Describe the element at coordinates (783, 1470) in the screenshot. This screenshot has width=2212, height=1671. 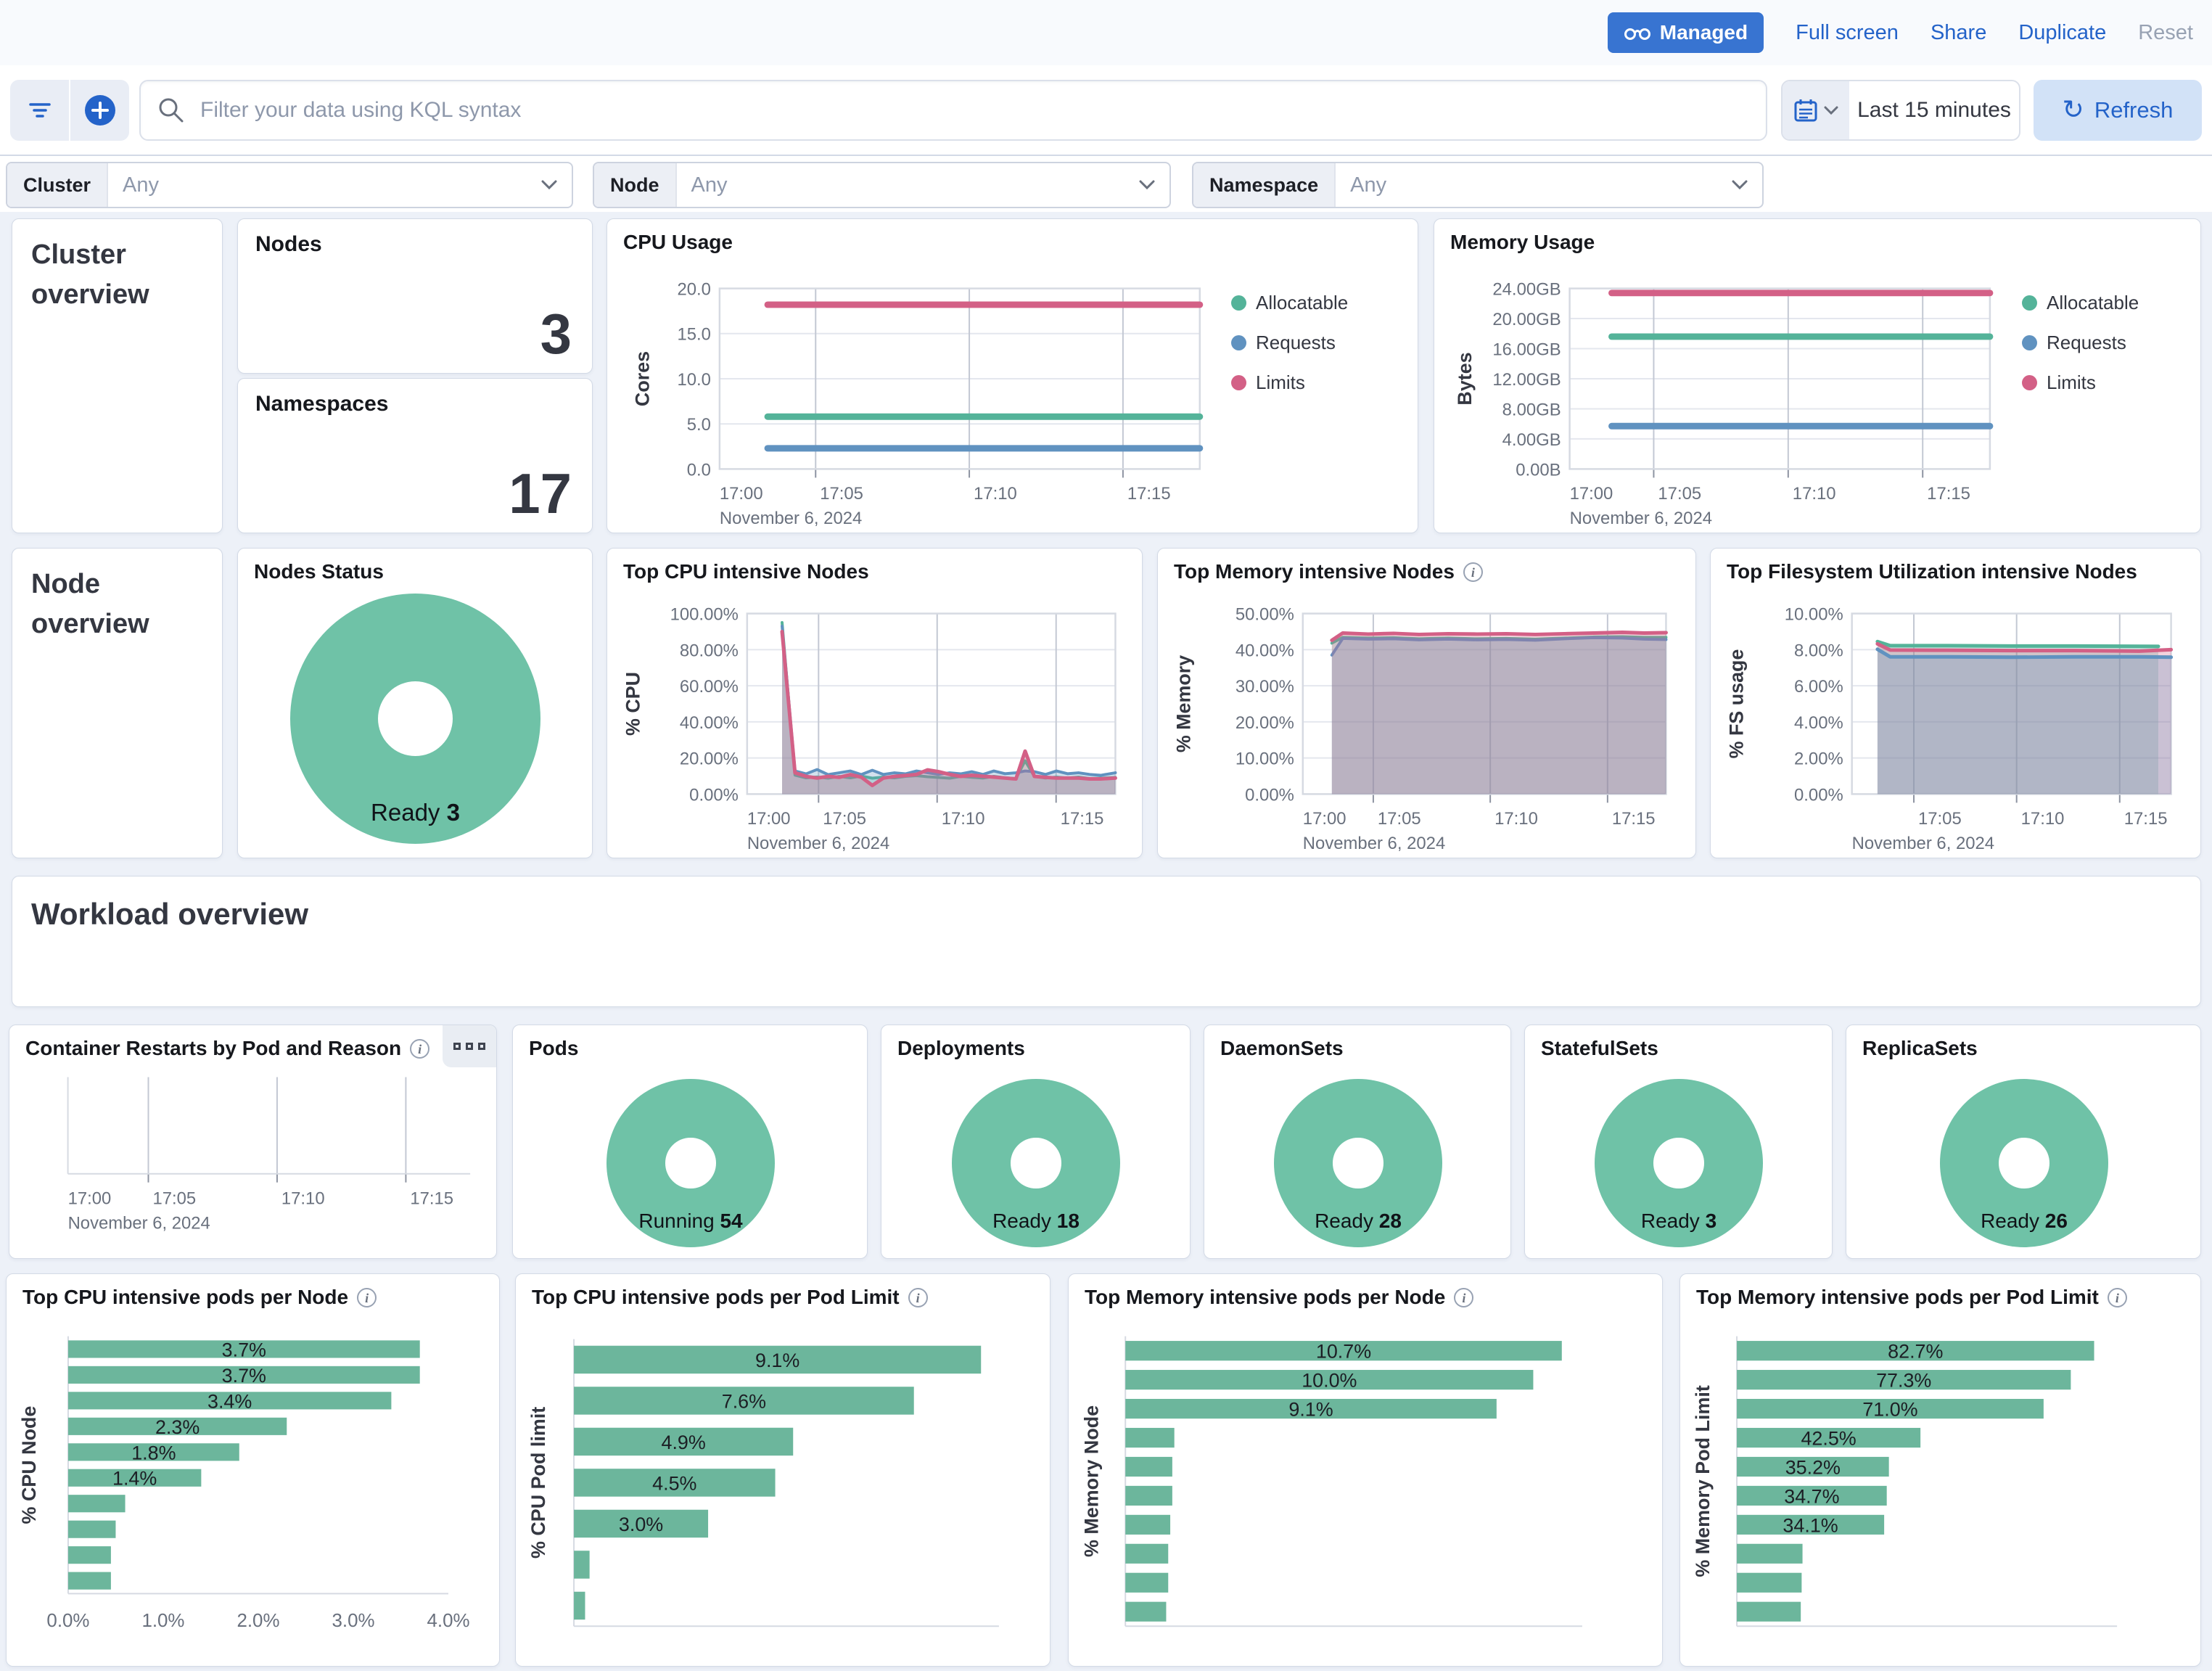
I see `top-cpu-pods-per-limit-chart: 9.1% 7.6% 4.9% 4.5% 3.0% % CPU Pod limit` at that location.